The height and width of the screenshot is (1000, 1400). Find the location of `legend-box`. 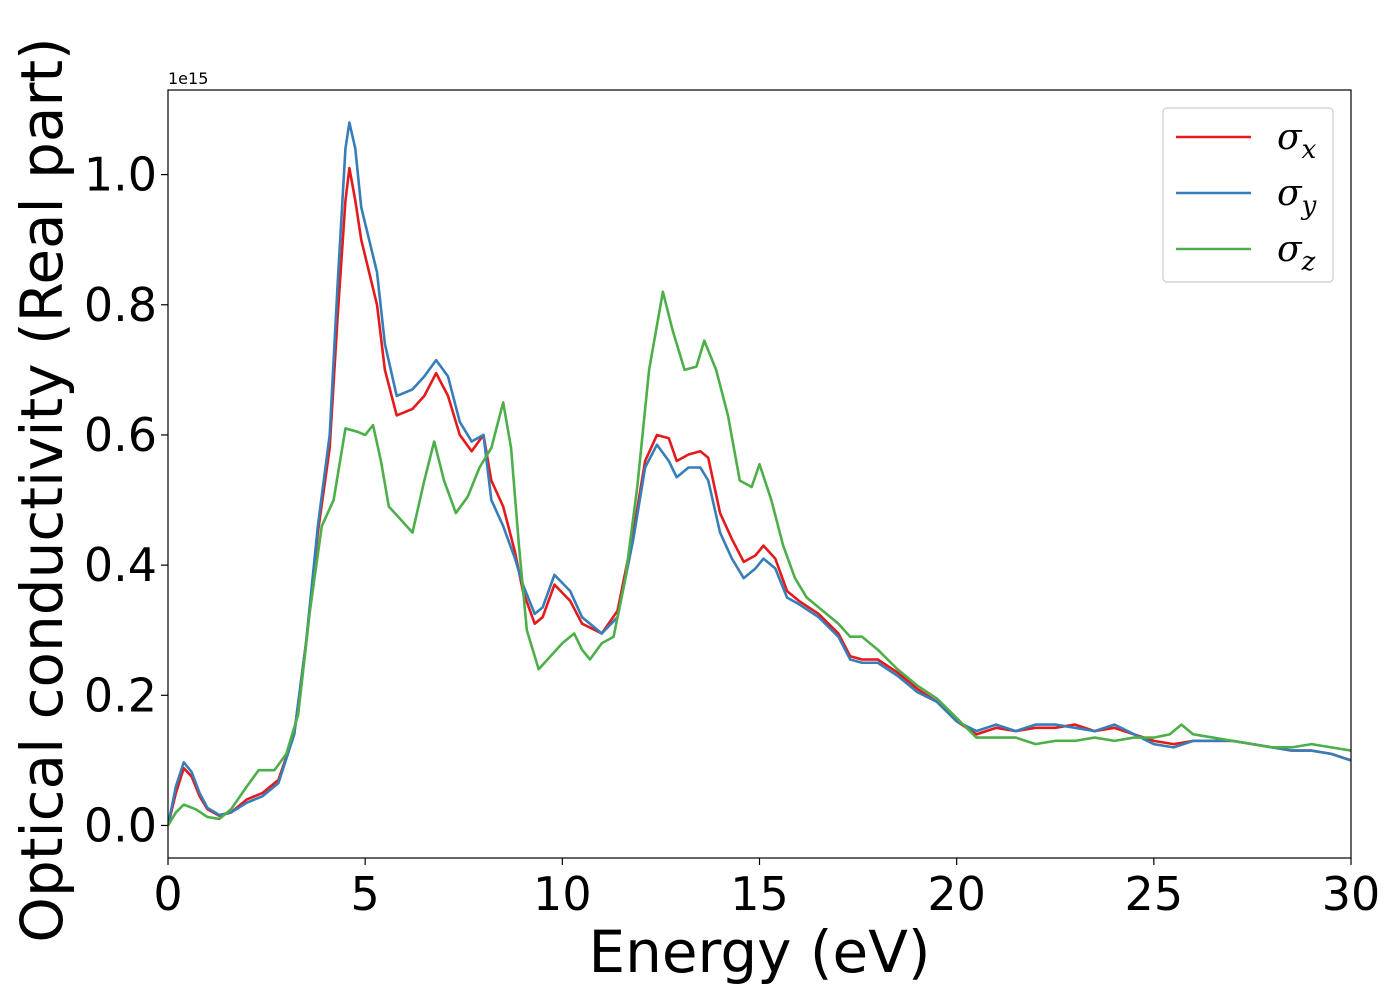

legend-box is located at coordinates (1248, 195).